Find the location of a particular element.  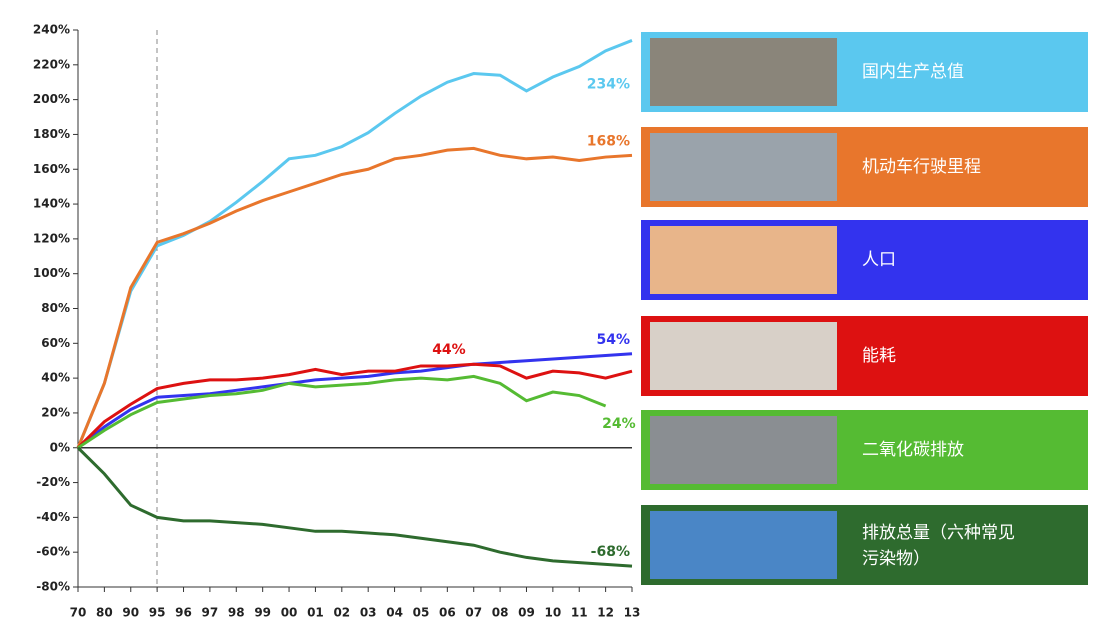

x-tick-label: 07 is located at coordinates (473, 613).